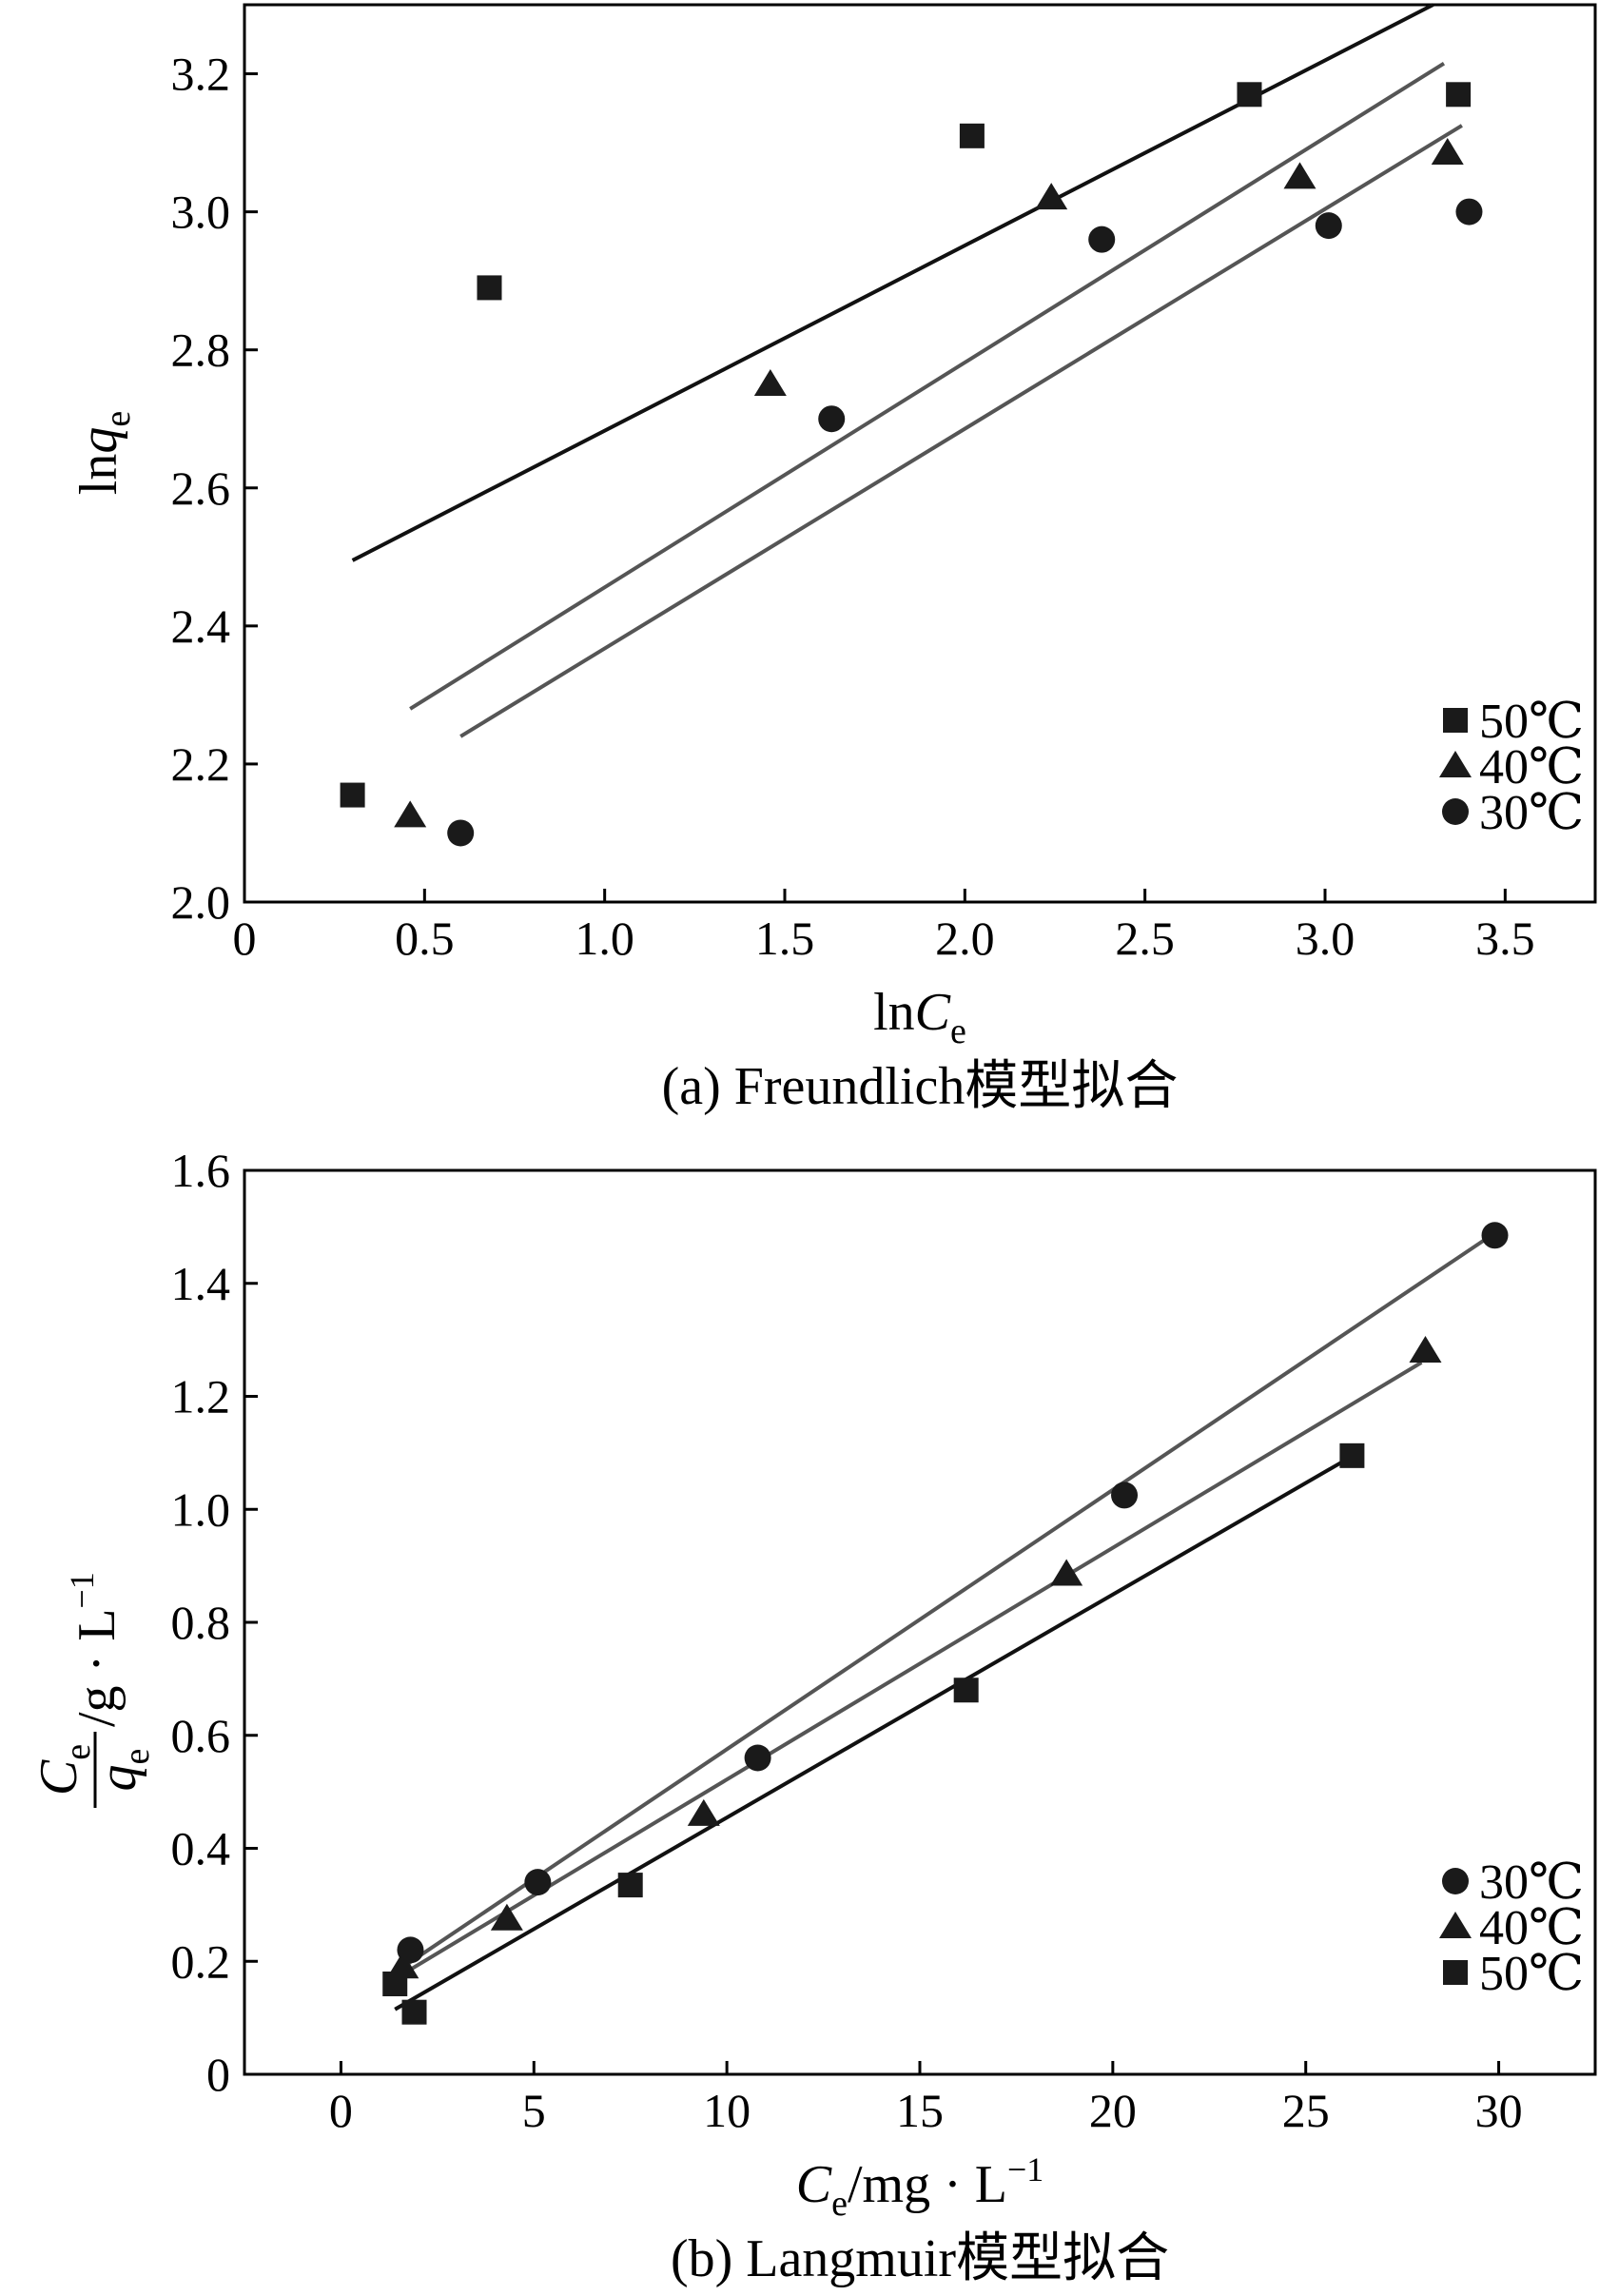 This screenshot has height=2296, width=1599. What do you see at coordinates (920, 2258) in the screenshot?
I see `chart-caption: (b) Langmuir模型拟合` at bounding box center [920, 2258].